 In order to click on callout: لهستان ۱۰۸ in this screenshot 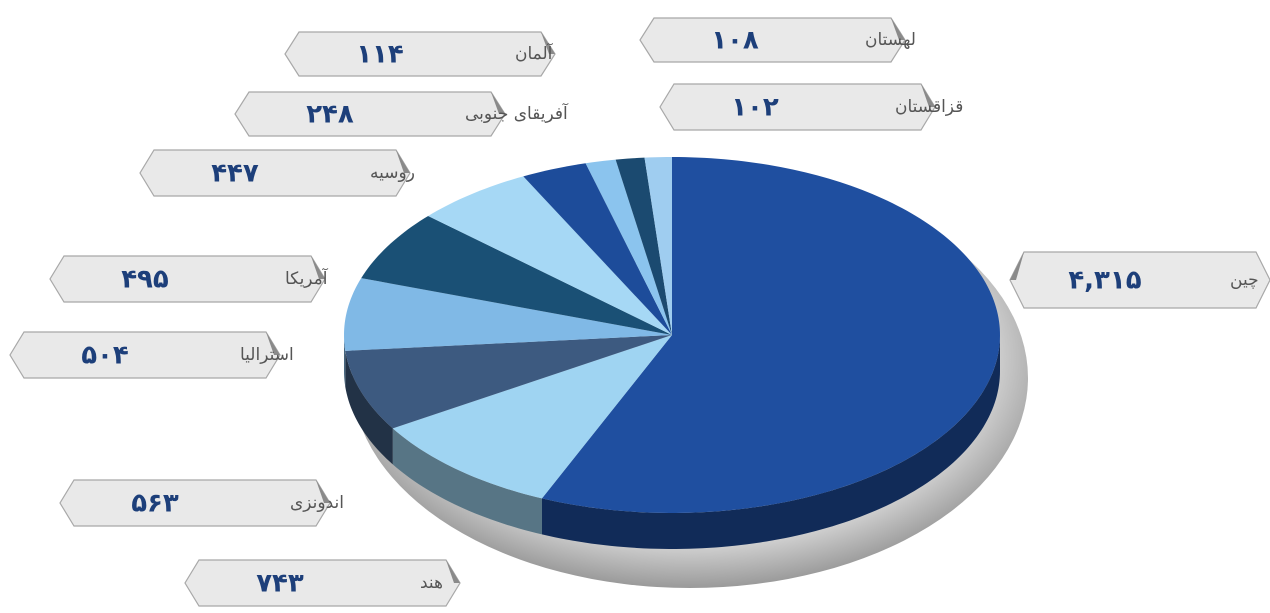, I will do `click(777, 40)`.